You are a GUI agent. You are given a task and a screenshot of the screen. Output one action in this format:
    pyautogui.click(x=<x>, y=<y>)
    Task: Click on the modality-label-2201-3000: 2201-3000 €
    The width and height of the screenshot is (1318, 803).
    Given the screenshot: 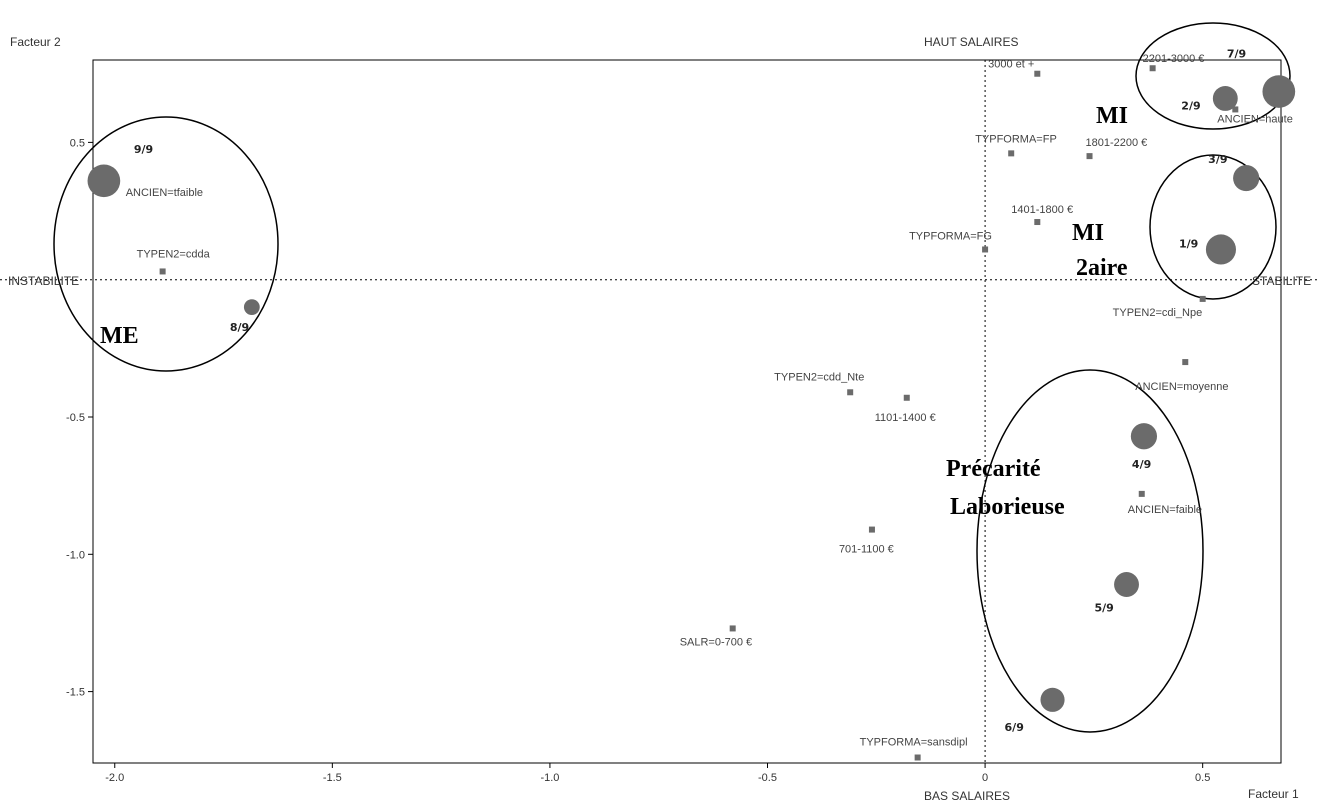 What is the action you would take?
    pyautogui.click(x=1174, y=59)
    